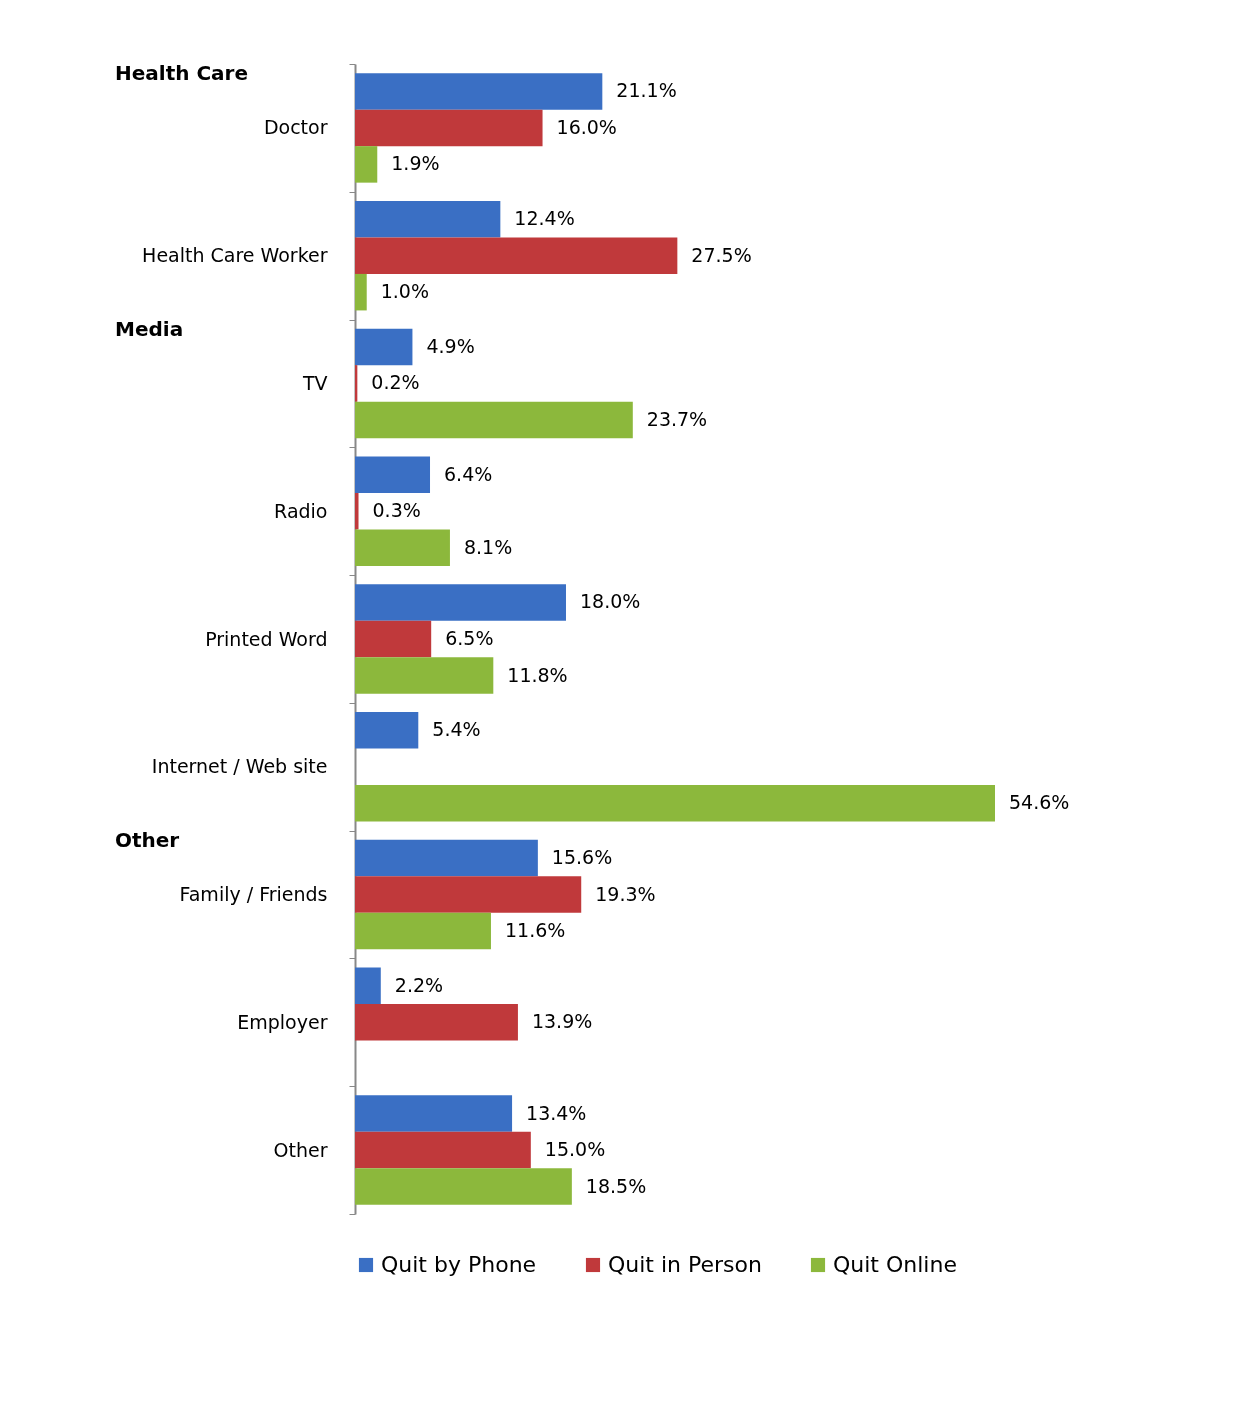 The image size is (1243, 1401). Describe the element at coordinates (537, 674) in the screenshot. I see `data-label: 11.8%` at that location.